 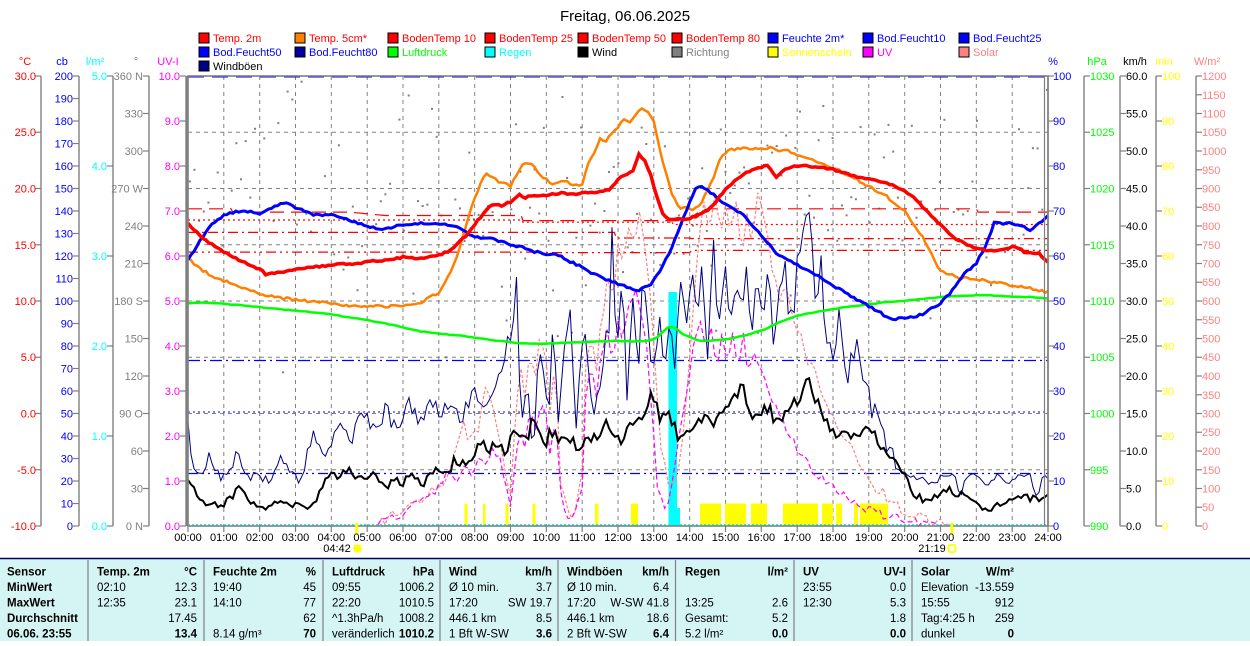 I want to click on svg-text: 12:35, so click(x=111, y=604).